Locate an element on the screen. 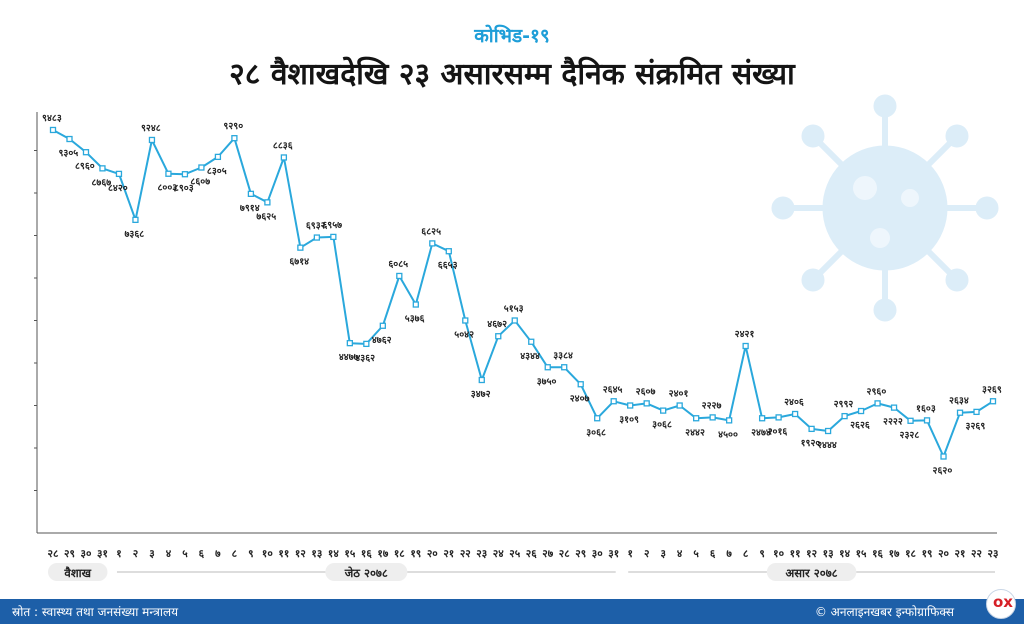 Image resolution: width=1024 pixels, height=624 pixels. data-label-3: ८७६७ is located at coordinates (101, 182).